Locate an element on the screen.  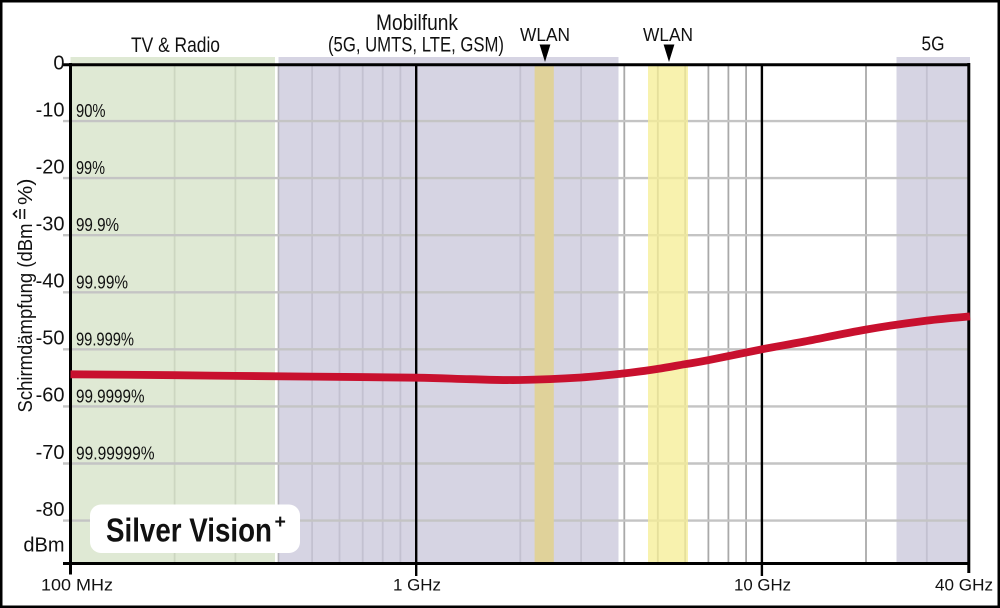
svg-text: 100 MHz is located at coordinates (77, 585).